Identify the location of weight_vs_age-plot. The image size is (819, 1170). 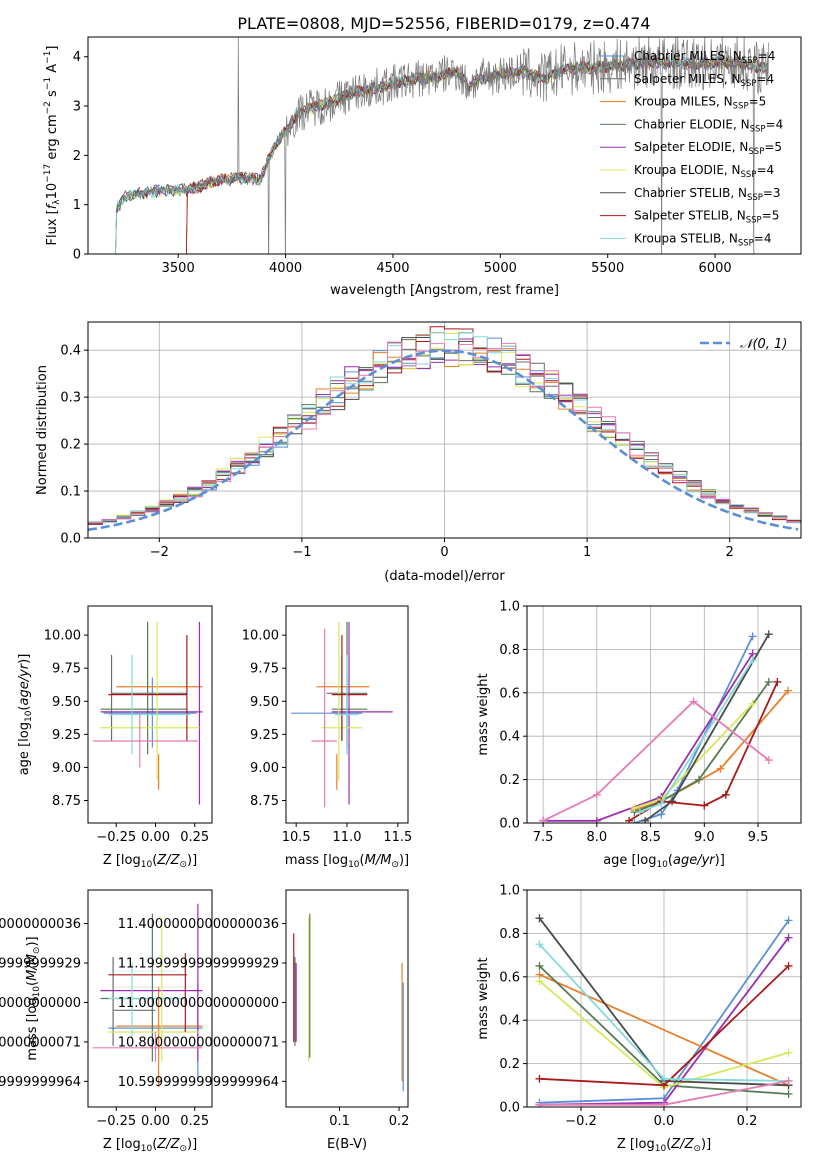
(666, 726).